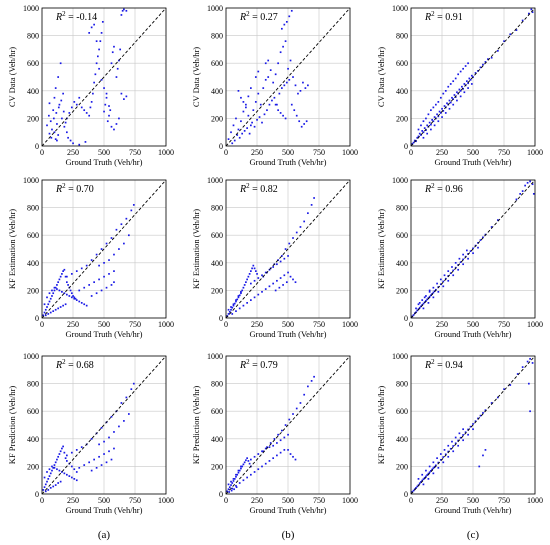 This screenshot has height=545, width=550. What do you see at coordinates (104, 162) in the screenshot?
I see `x-axis-label: Ground Truth (Veh/hr)` at bounding box center [104, 162].